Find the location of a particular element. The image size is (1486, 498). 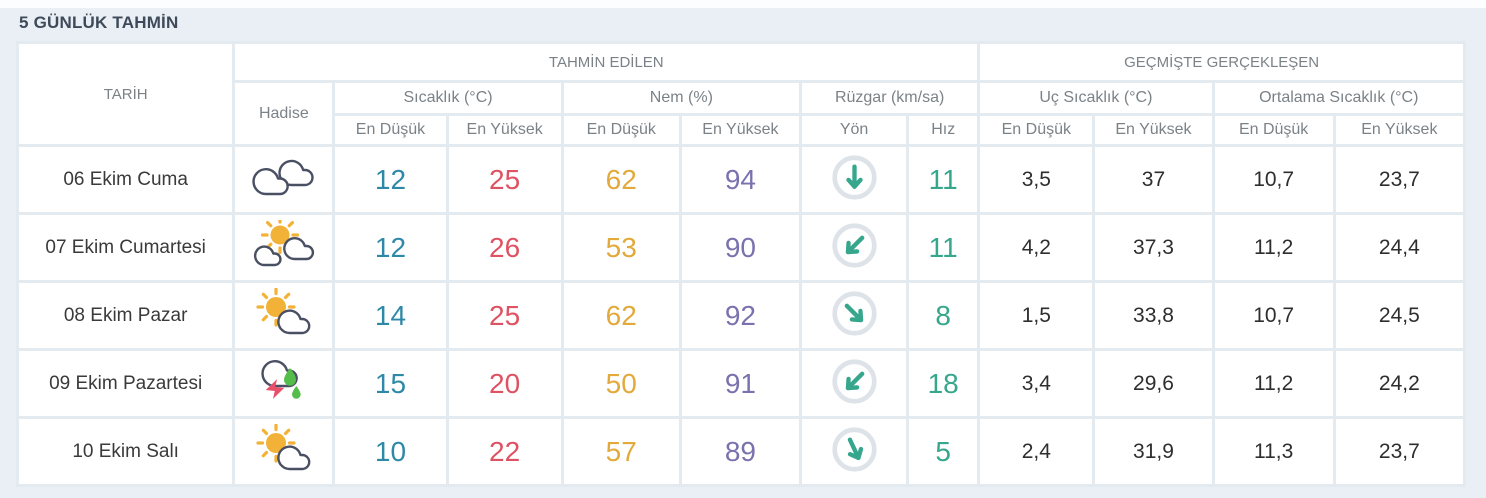

subheader-humidity-min: En Düşük is located at coordinates (621, 130).